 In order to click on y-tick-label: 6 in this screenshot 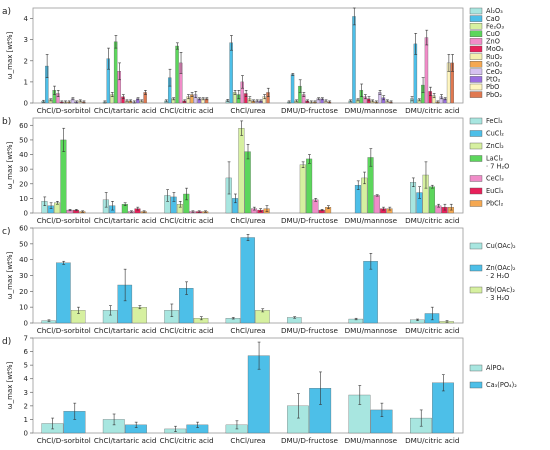, I will do `click(26, 352)`.